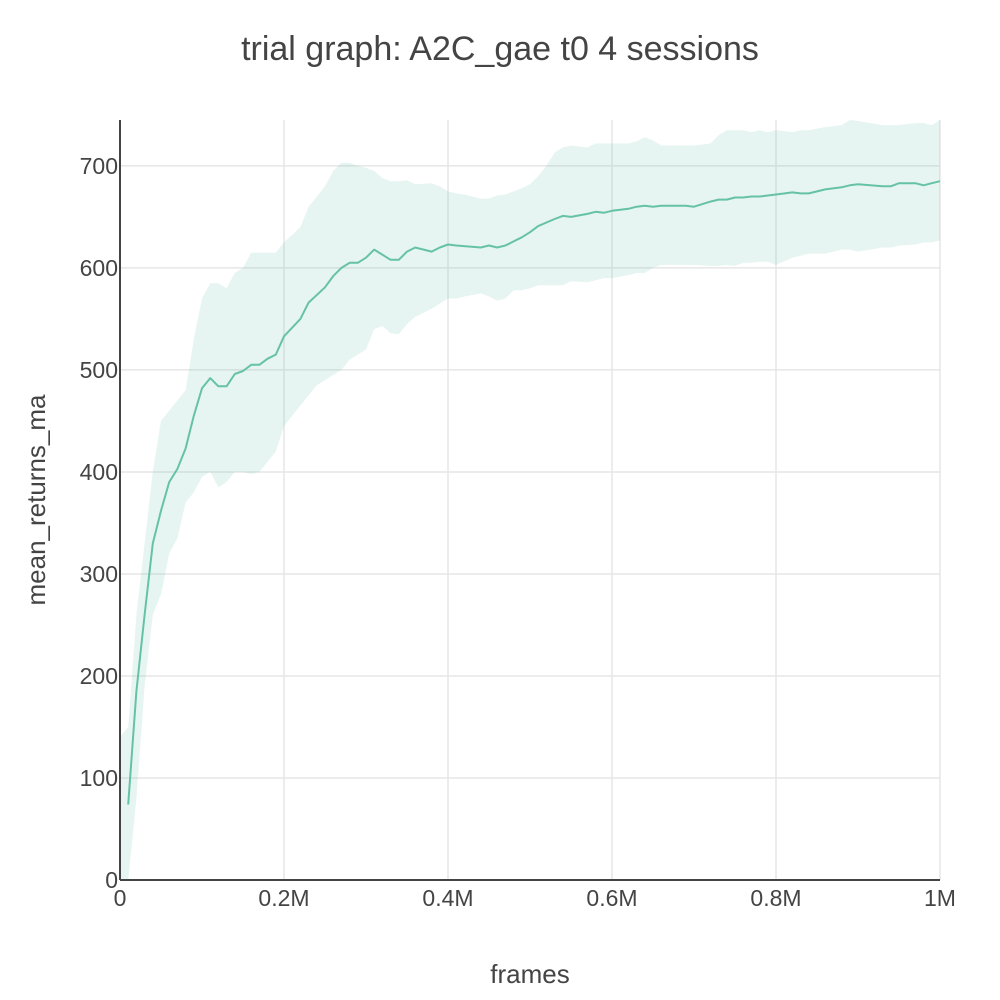  Describe the element at coordinates (283, 898) in the screenshot. I see `x-tick-label: 0.2M` at that location.